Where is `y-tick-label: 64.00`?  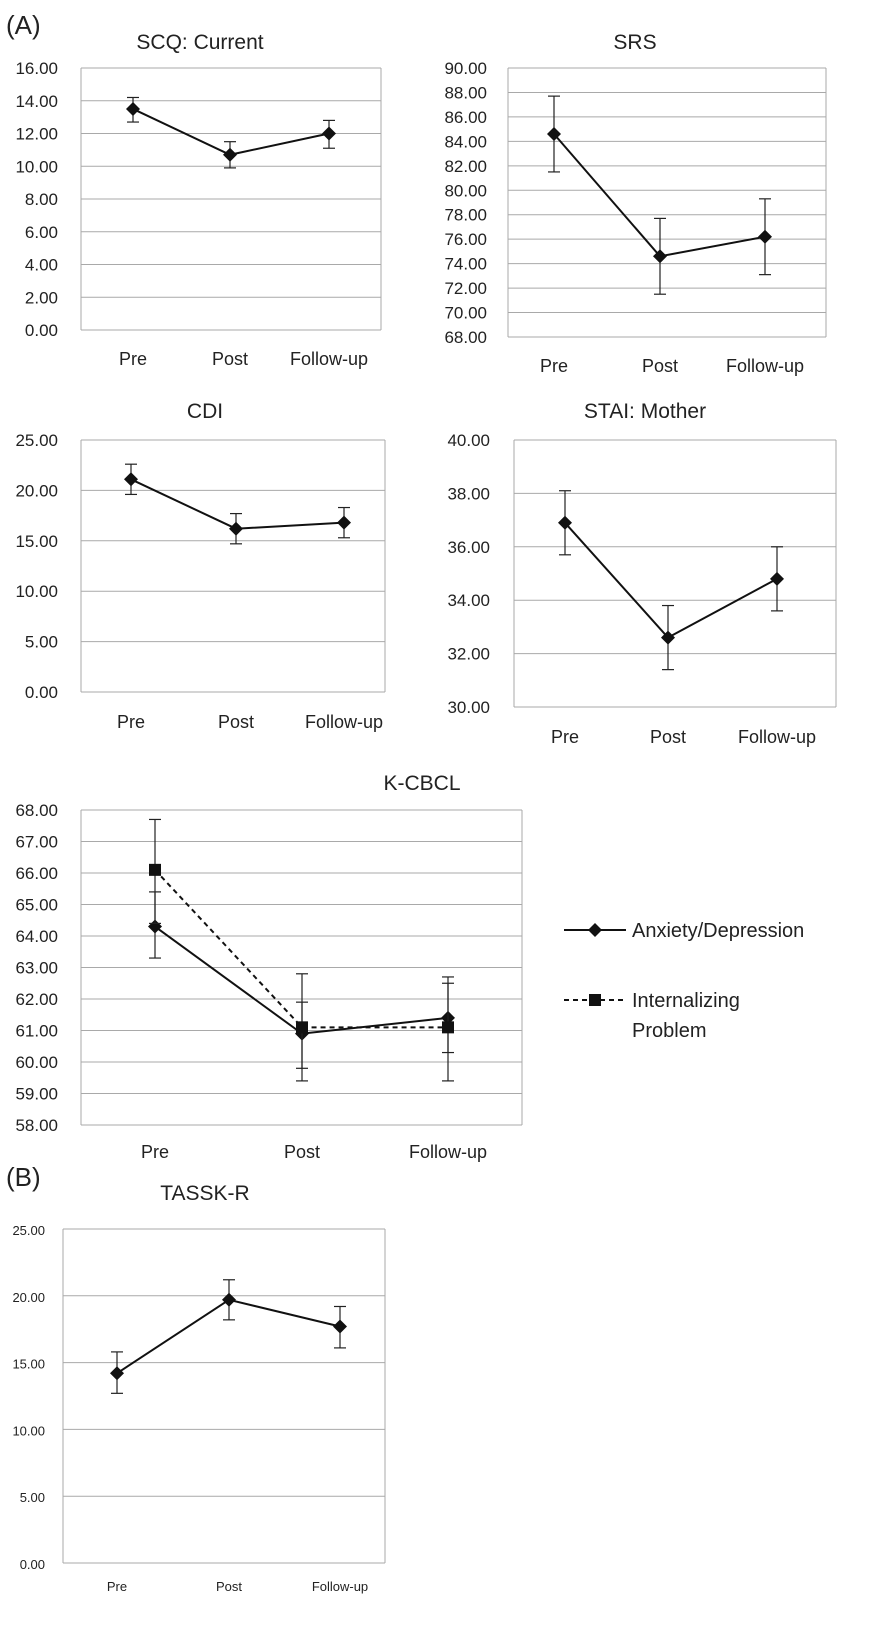
y-tick-label: 64.00 is located at coordinates (36, 936).